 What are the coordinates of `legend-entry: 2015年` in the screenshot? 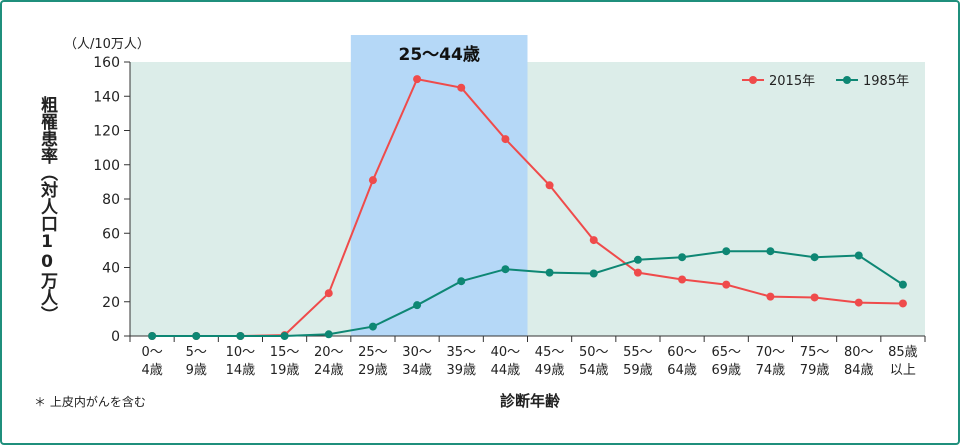 It's located at (792, 81).